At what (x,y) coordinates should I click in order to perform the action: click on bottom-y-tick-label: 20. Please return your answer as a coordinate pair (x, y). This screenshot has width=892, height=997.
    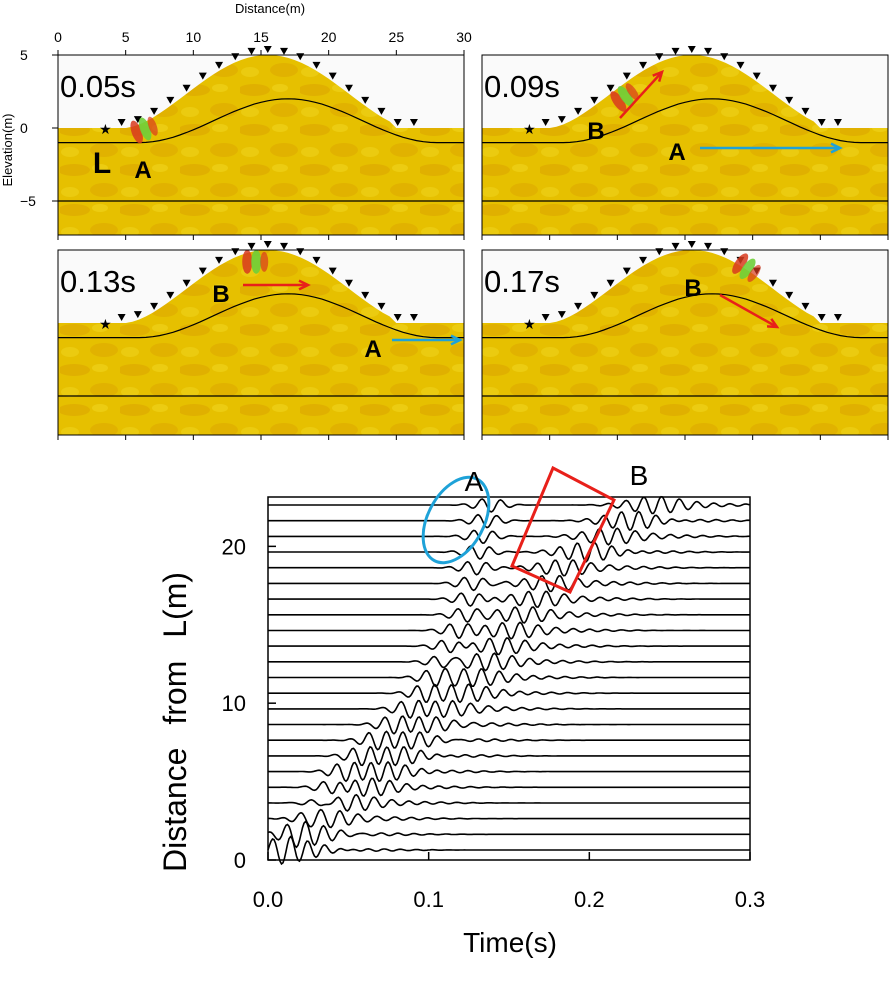
    Looking at the image, I should click on (234, 546).